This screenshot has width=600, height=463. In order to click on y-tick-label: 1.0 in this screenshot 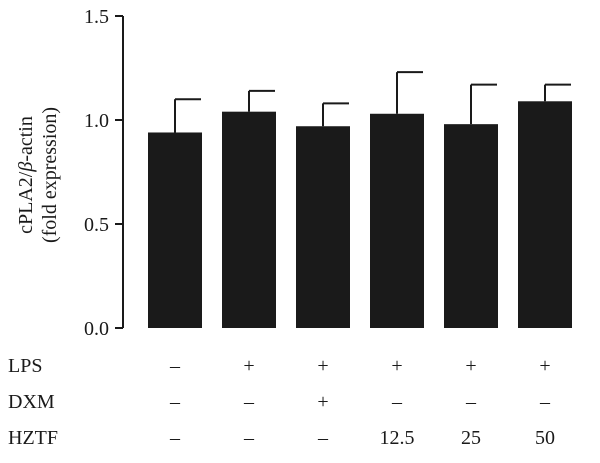, I will do `click(96, 121)`.